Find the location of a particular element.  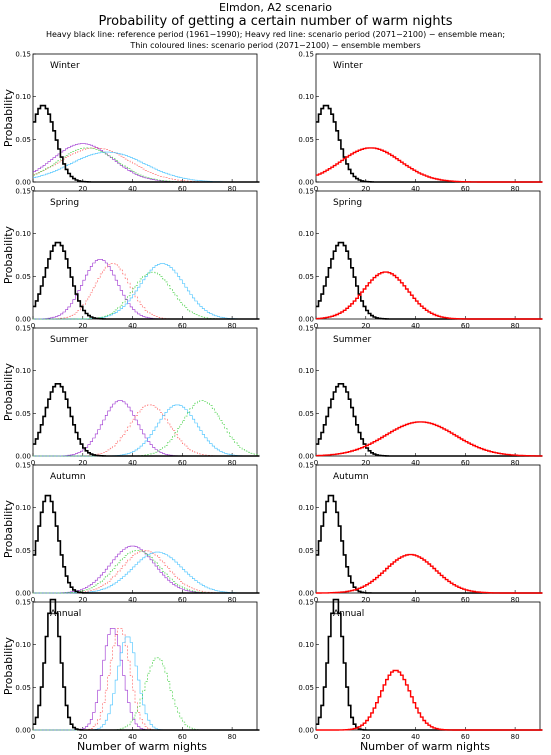

winter-left-ytick-label-2: 0.10 is located at coordinates (23, 97).